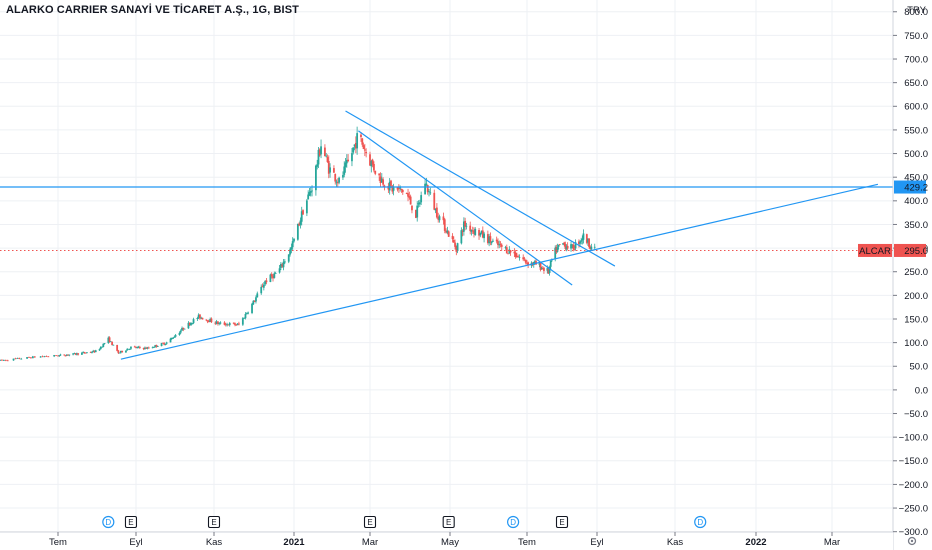  I want to click on level-price-badge: 429.2, so click(911, 187).